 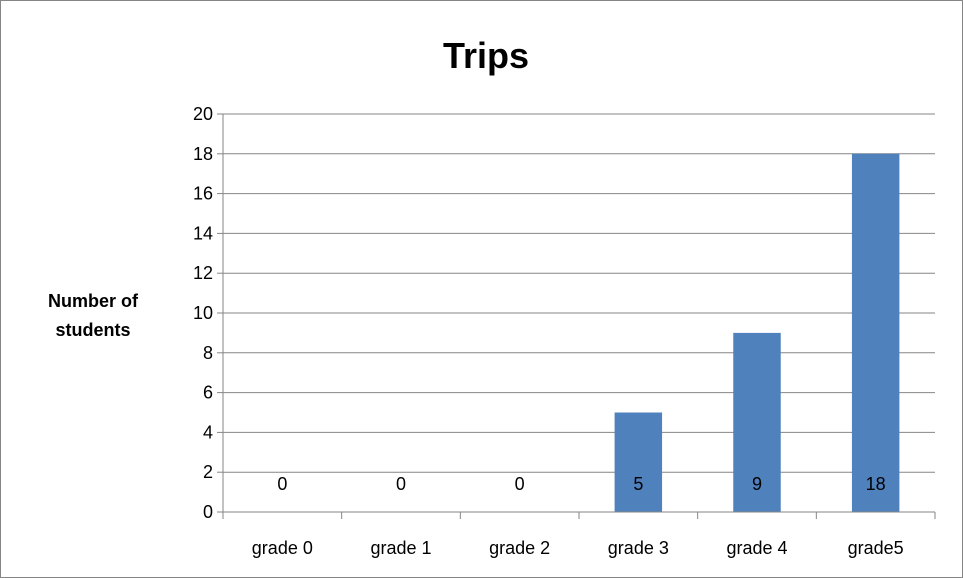 I want to click on x-tick-label: grade 4, so click(x=756, y=548).